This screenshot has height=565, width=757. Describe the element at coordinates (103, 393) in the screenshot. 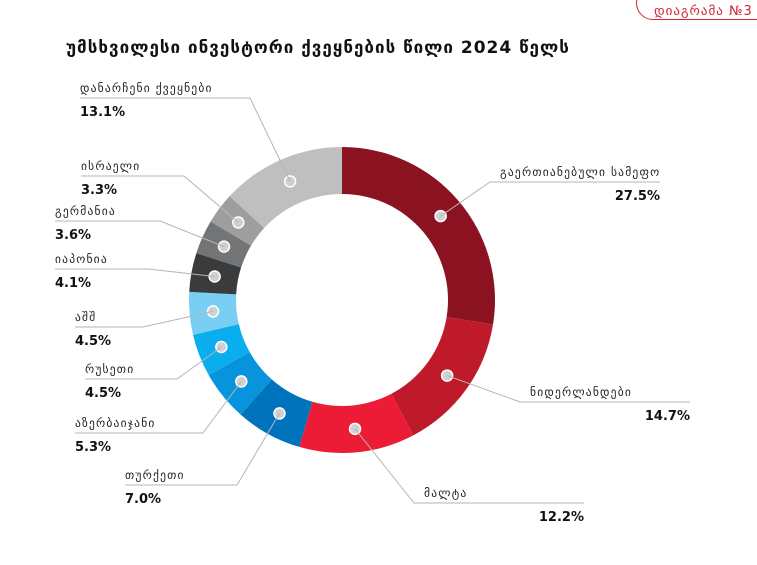

I see `slice-6-value-label: 4.5%` at that location.